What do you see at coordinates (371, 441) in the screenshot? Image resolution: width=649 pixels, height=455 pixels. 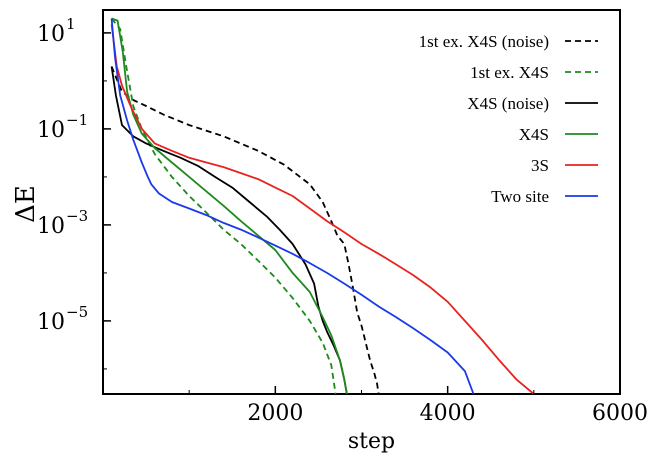 I see `x-axis-label: step` at bounding box center [371, 441].